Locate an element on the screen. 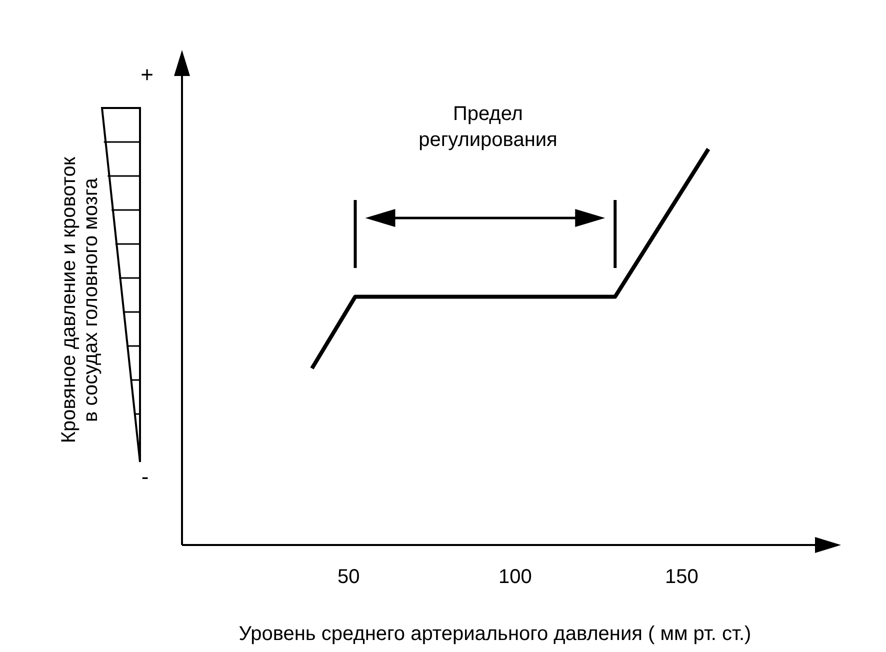 This screenshot has height=652, width=886. x-tick-label: 150 is located at coordinates (681, 577).